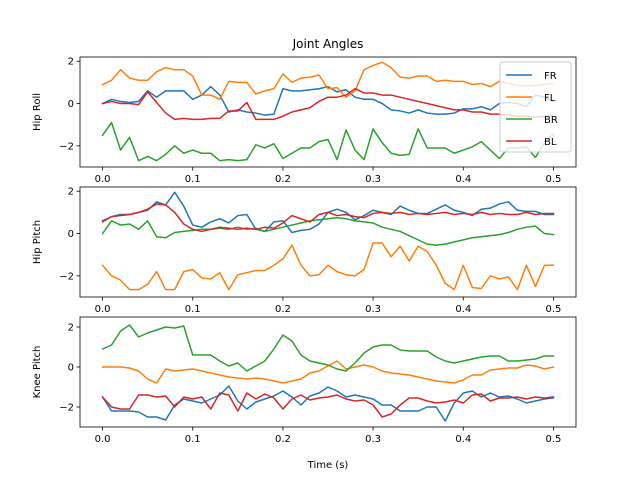  What do you see at coordinates (328, 465) in the screenshot?
I see `x-axis-label: Time (s)` at bounding box center [328, 465].